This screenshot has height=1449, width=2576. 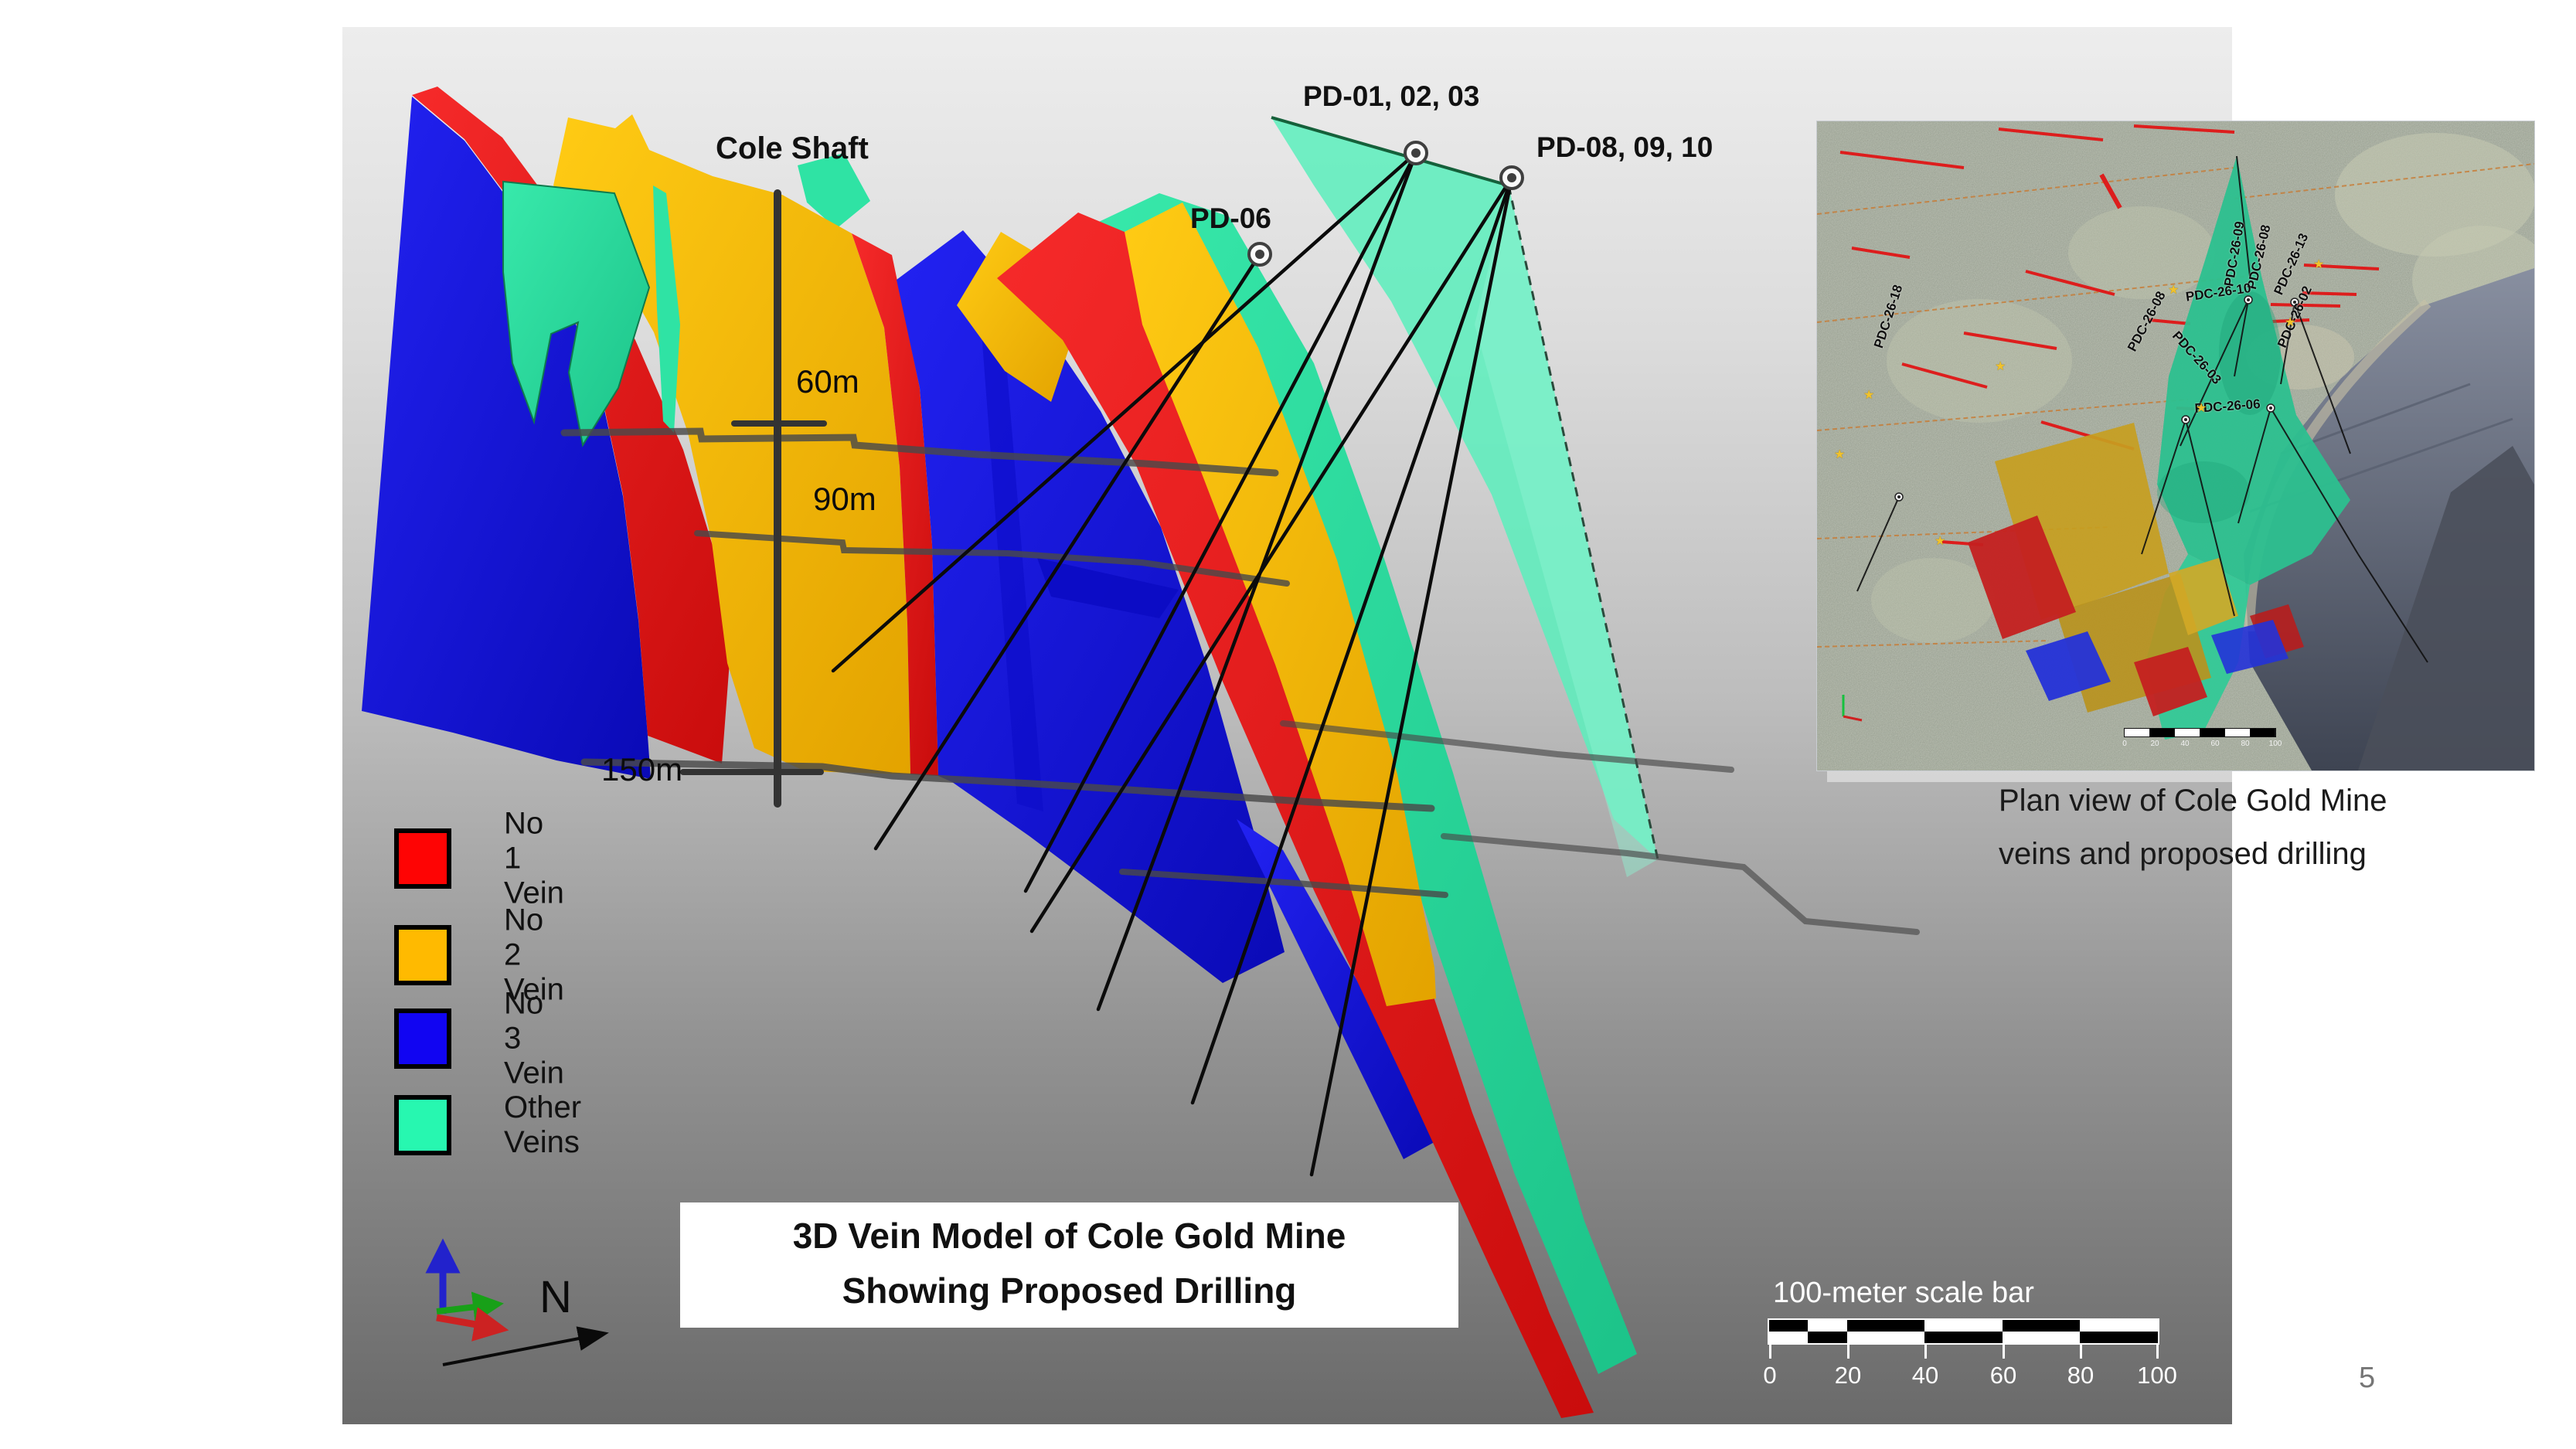 I want to click on structure-trace-lines, so click(x=2175, y=406).